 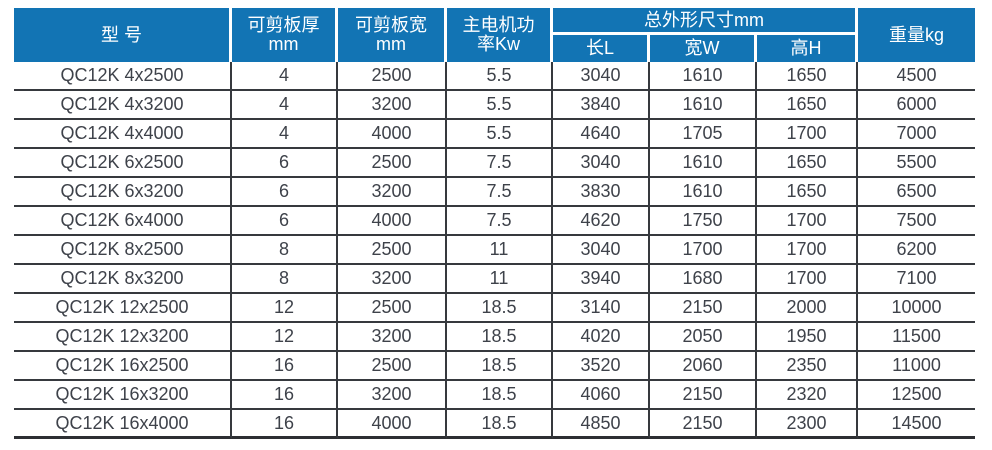 I want to click on table-row: QC12K 16x4000 16 4000 18.5 4850 2150 2300 14500, so click(x=494, y=424).